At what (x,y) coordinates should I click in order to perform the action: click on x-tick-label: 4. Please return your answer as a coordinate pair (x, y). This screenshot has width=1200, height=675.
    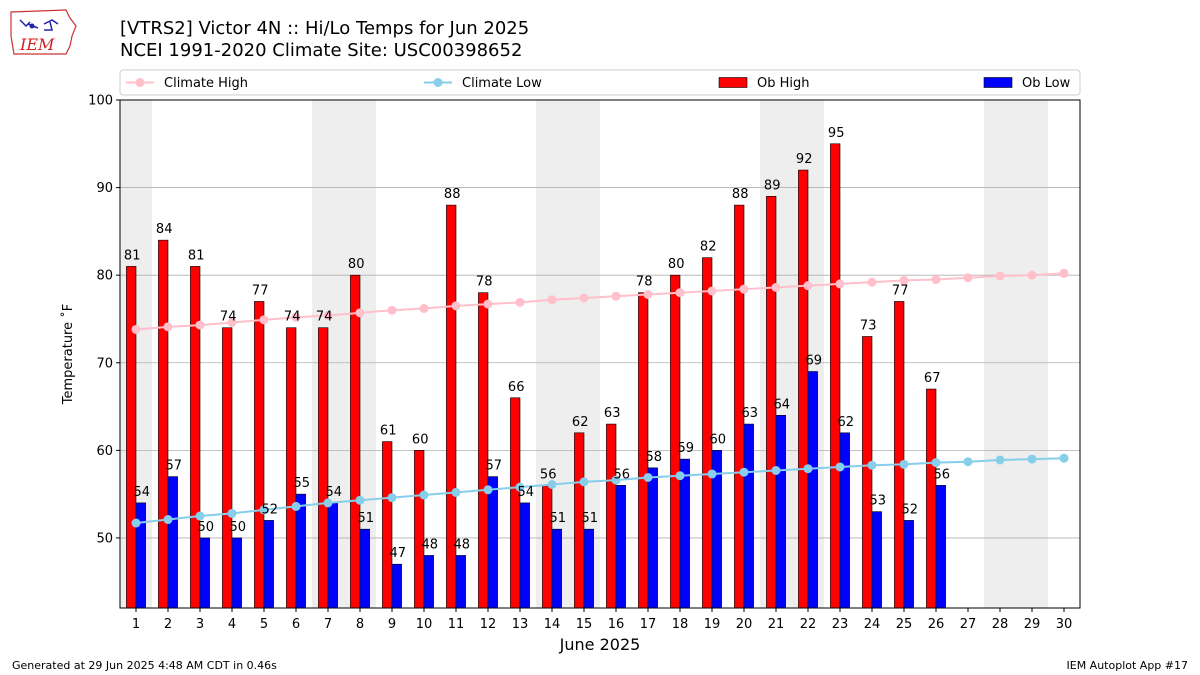
    Looking at the image, I should click on (232, 624).